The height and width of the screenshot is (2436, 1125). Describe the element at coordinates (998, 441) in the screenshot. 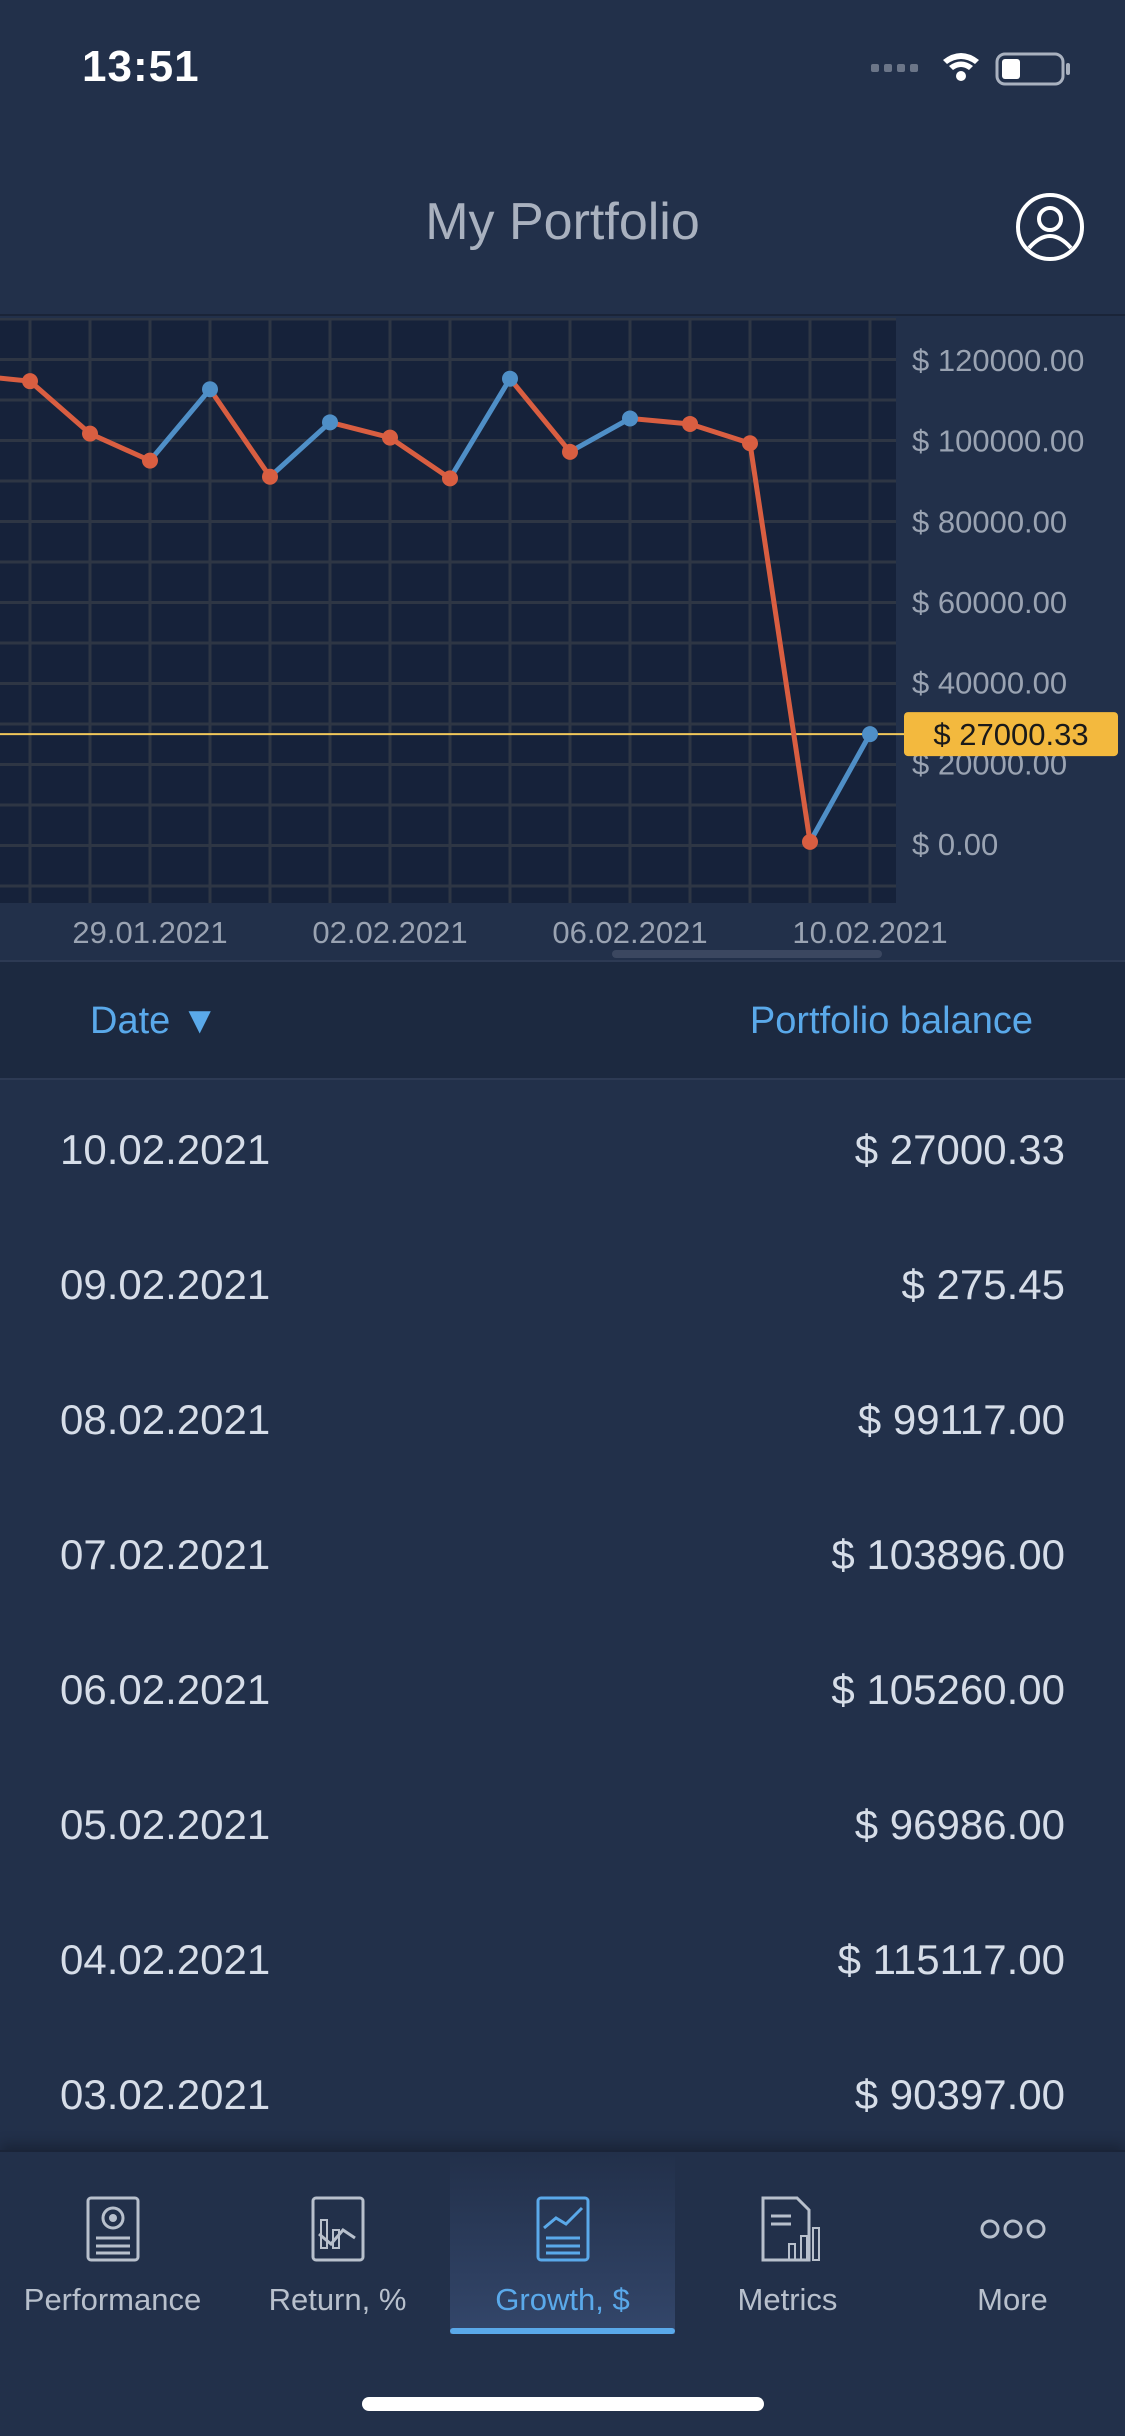

I see `y-tick-label: $ 100000.00` at that location.